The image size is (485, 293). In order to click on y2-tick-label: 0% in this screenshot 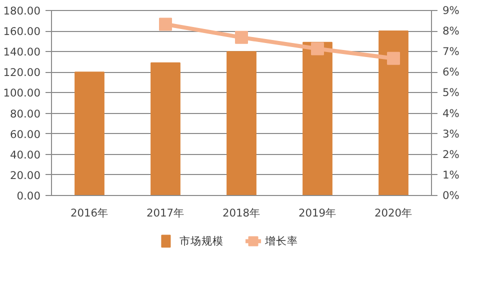, I will do `click(451, 195)`.